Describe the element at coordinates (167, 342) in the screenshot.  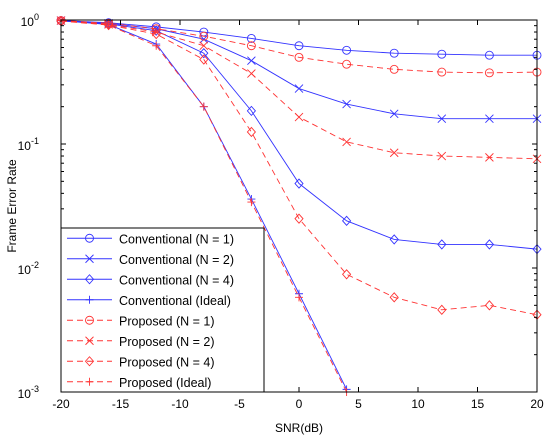
I see `legend-label: Proposed (N = 2)` at that location.